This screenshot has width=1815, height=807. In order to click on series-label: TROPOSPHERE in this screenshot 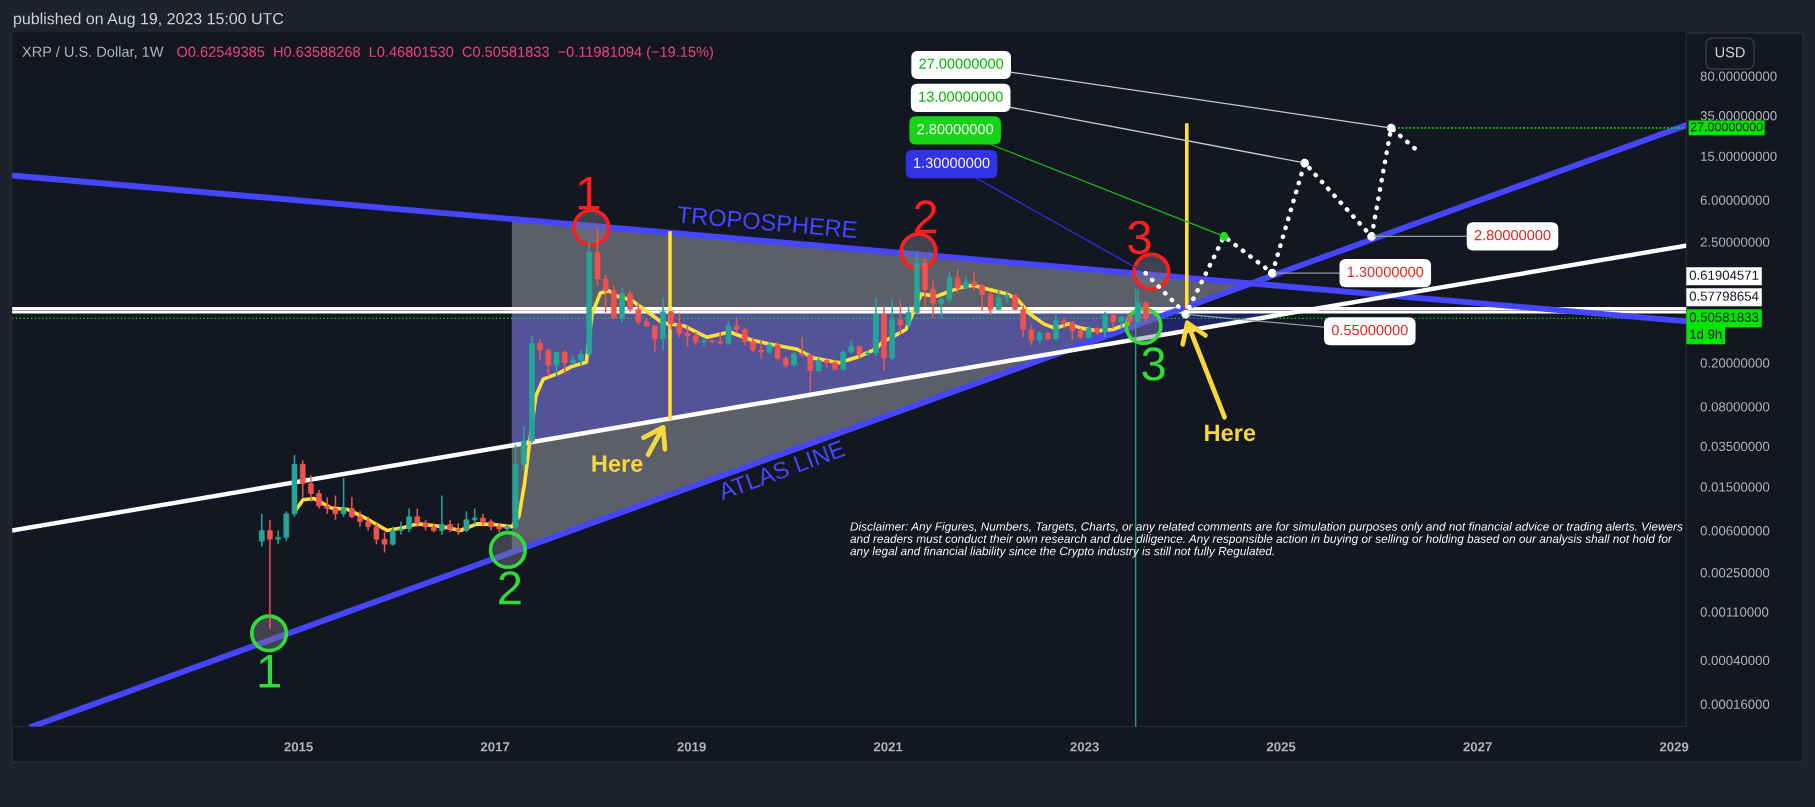, I will do `click(767, 222)`.